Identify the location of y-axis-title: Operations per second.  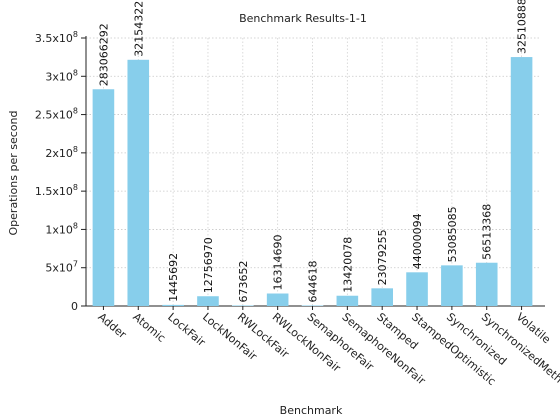
(13, 173).